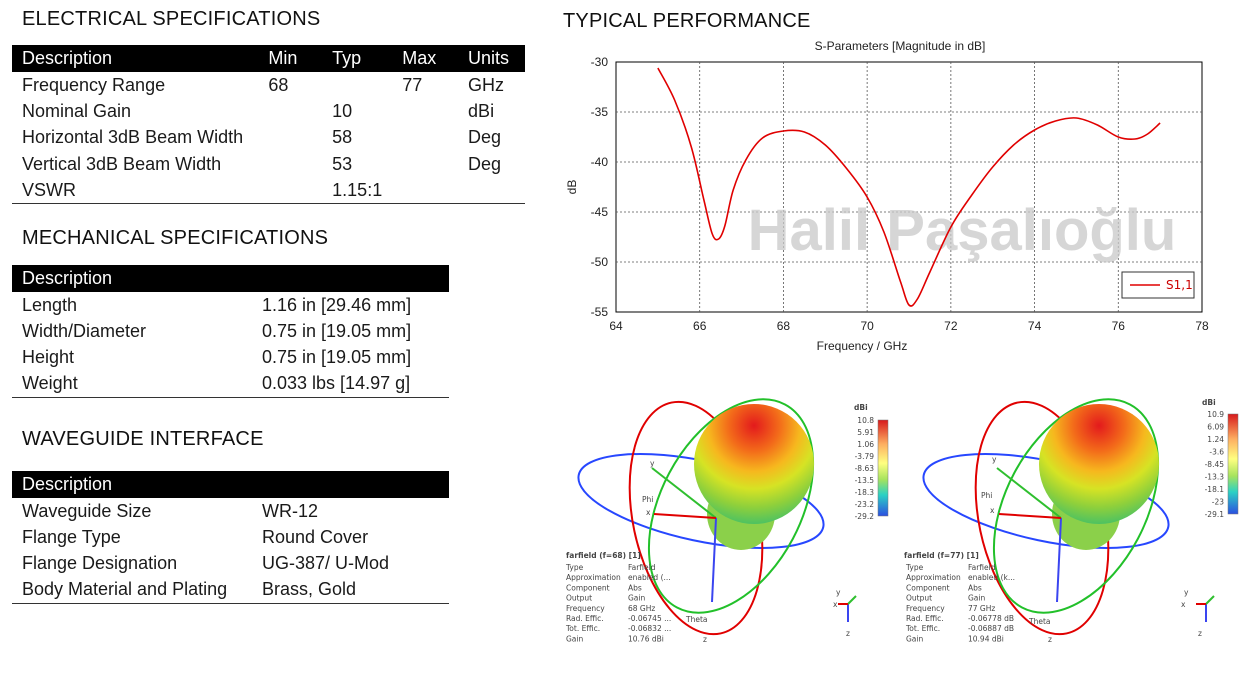 Image resolution: width=1258 pixels, height=680 pixels. I want to click on legend-label-s11: S1,1, so click(1179, 285).